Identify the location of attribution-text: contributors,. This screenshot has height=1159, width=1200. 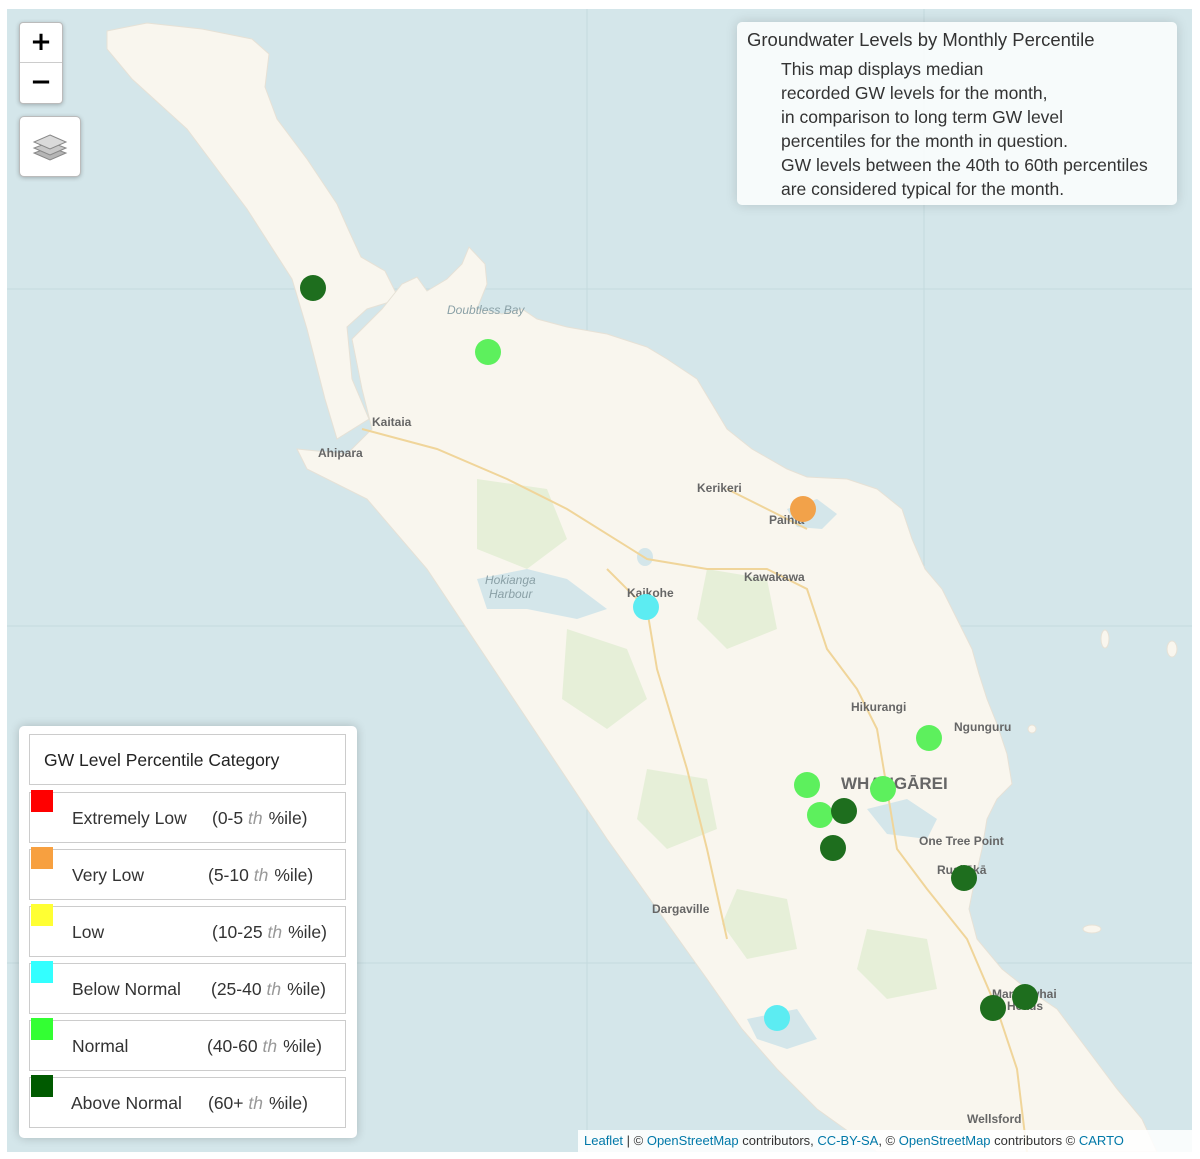
(778, 1140).